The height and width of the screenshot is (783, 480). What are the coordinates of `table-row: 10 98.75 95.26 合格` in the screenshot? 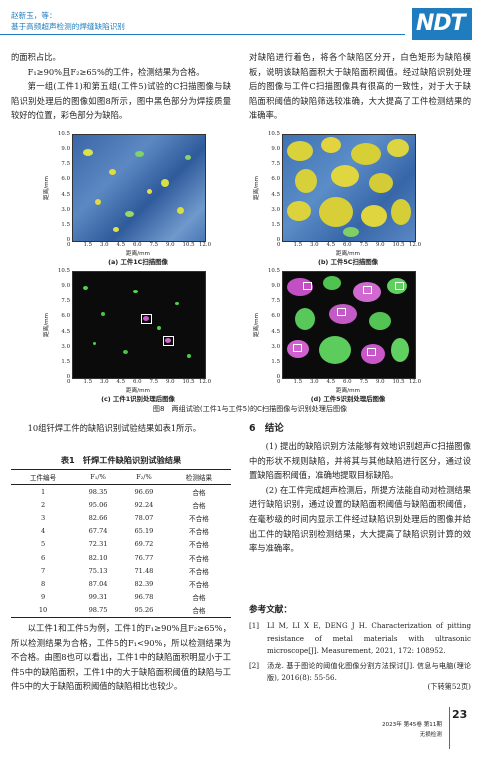 It's located at (121, 610).